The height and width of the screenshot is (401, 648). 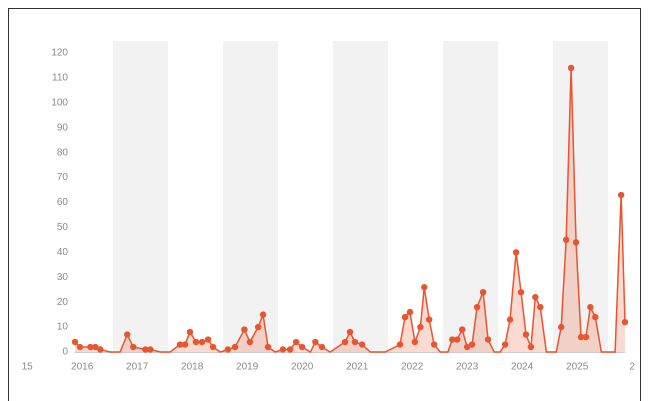 I want to click on y-tick-label: 50, so click(x=63, y=227).